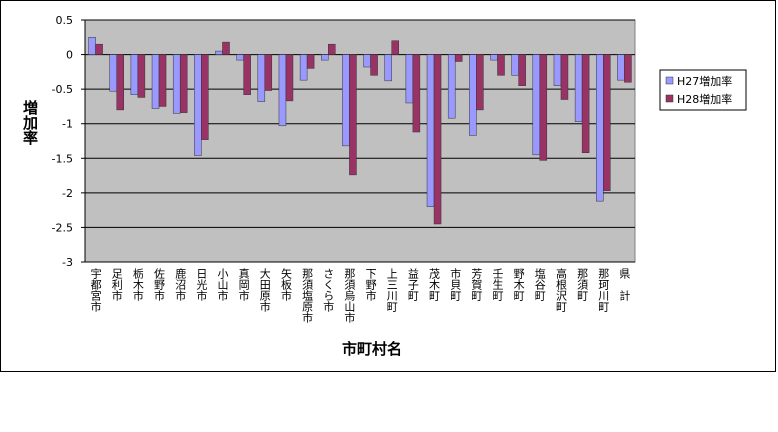 Image resolution: width=778 pixels, height=432 pixels. I want to click on y-tick-label: -1.5, so click(62, 158).